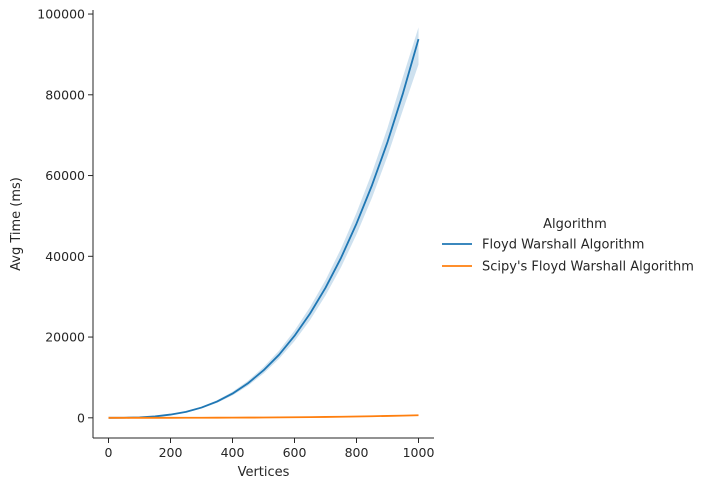 The height and width of the screenshot is (490, 721). Describe the element at coordinates (81, 417) in the screenshot. I see `y-tick-label: 0` at that location.